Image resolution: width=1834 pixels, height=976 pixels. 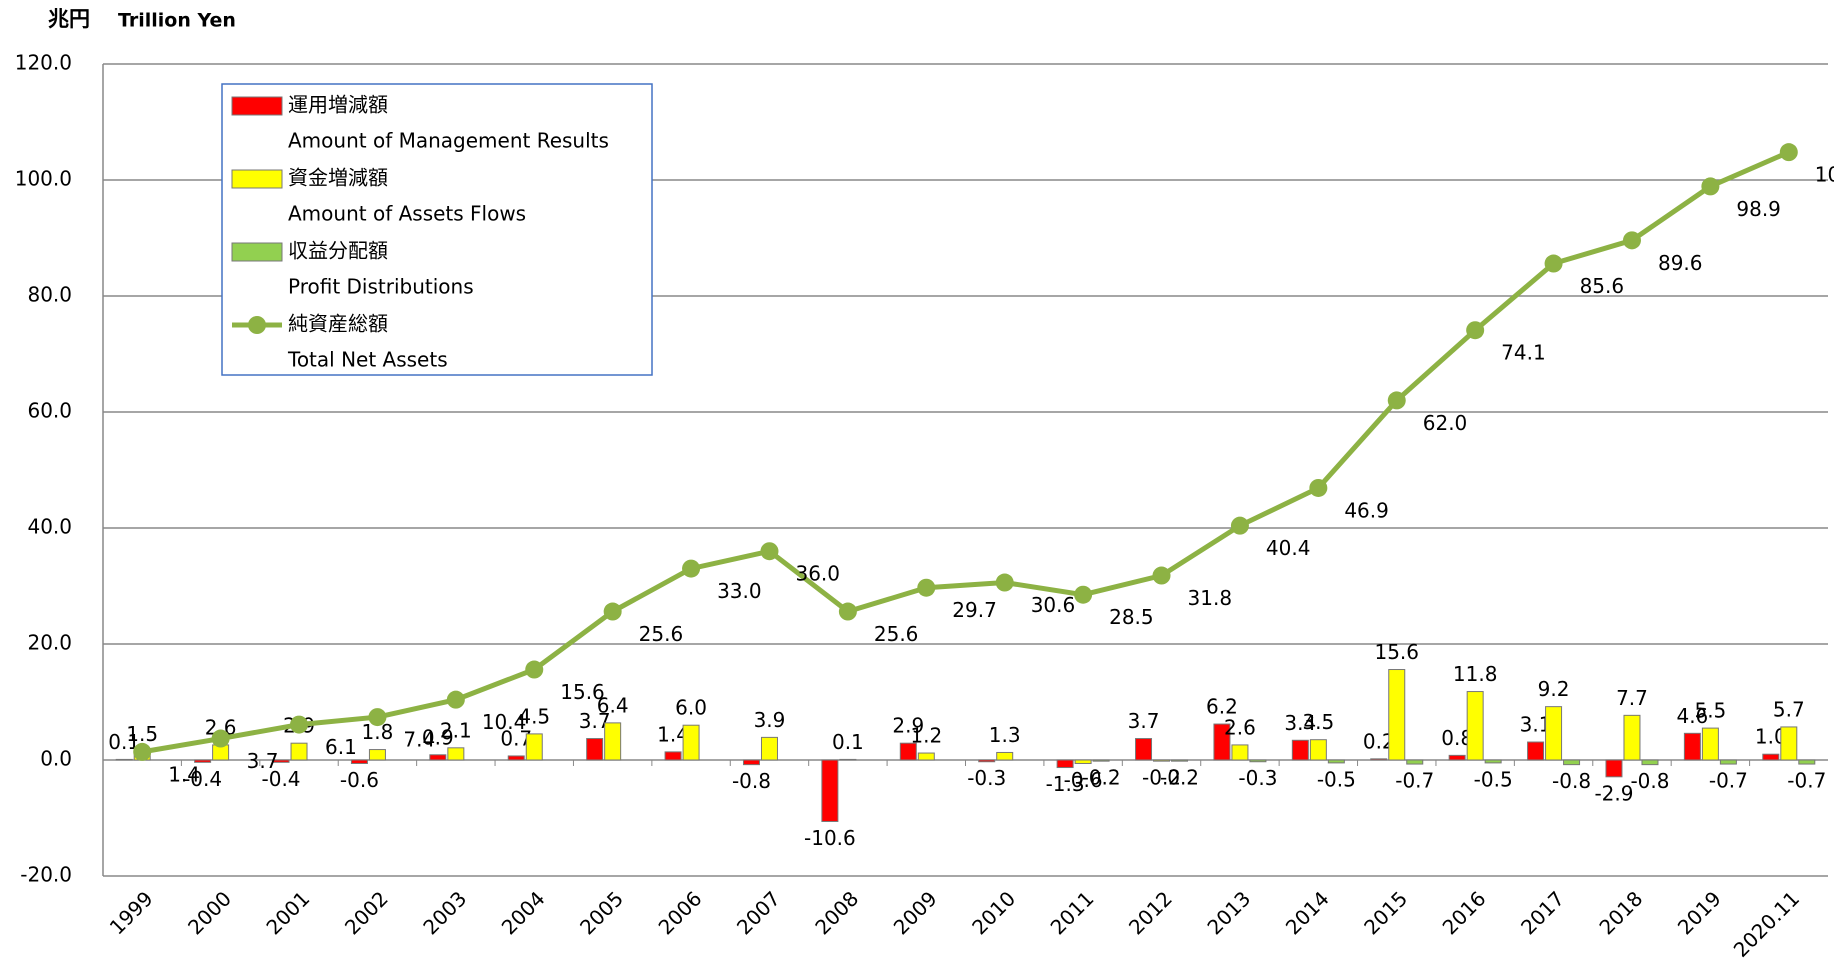 What do you see at coordinates (1523, 353) in the screenshot?
I see `data-label: 74.1` at bounding box center [1523, 353].